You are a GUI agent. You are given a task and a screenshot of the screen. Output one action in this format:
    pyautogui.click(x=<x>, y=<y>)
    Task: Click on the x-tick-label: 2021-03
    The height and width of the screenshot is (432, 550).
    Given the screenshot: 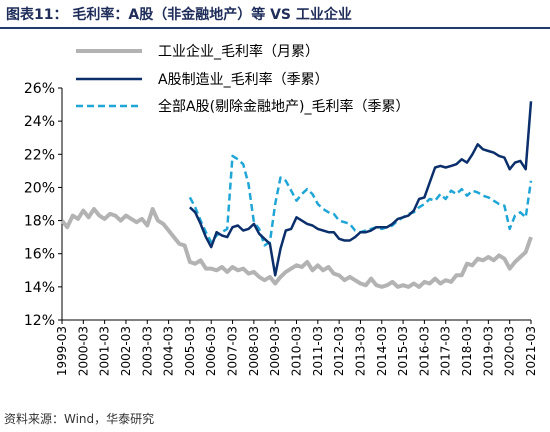 What is the action you would take?
    pyautogui.click(x=531, y=351)
    